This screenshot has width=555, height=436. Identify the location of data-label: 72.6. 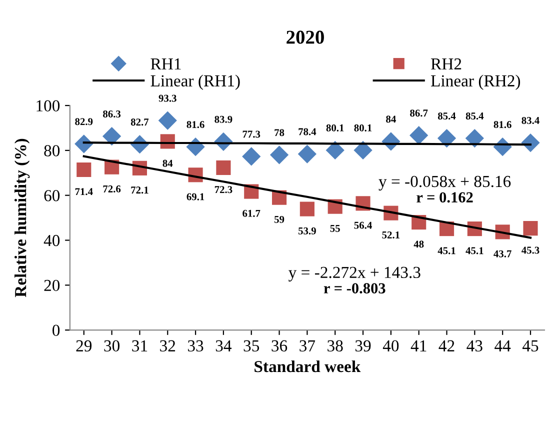
(112, 188).